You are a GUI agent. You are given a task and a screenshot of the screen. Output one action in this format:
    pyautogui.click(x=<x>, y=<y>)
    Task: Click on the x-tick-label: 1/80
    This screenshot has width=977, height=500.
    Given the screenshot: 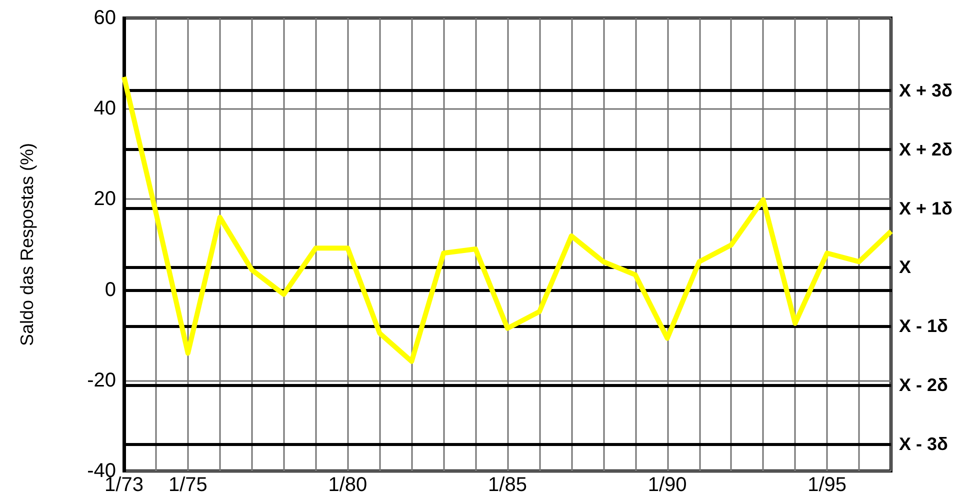 What is the action you would take?
    pyautogui.click(x=348, y=485)
    